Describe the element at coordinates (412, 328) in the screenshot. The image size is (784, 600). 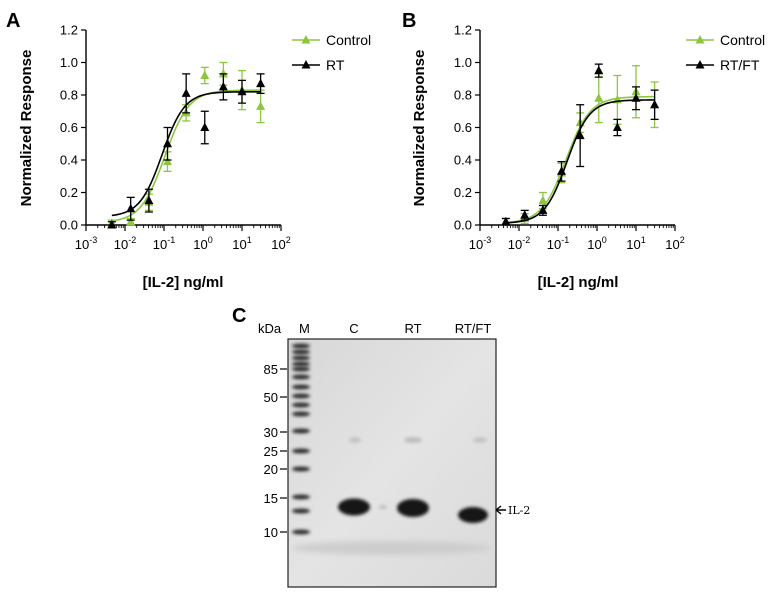
I see `gel-lane-label-rt: RT` at that location.